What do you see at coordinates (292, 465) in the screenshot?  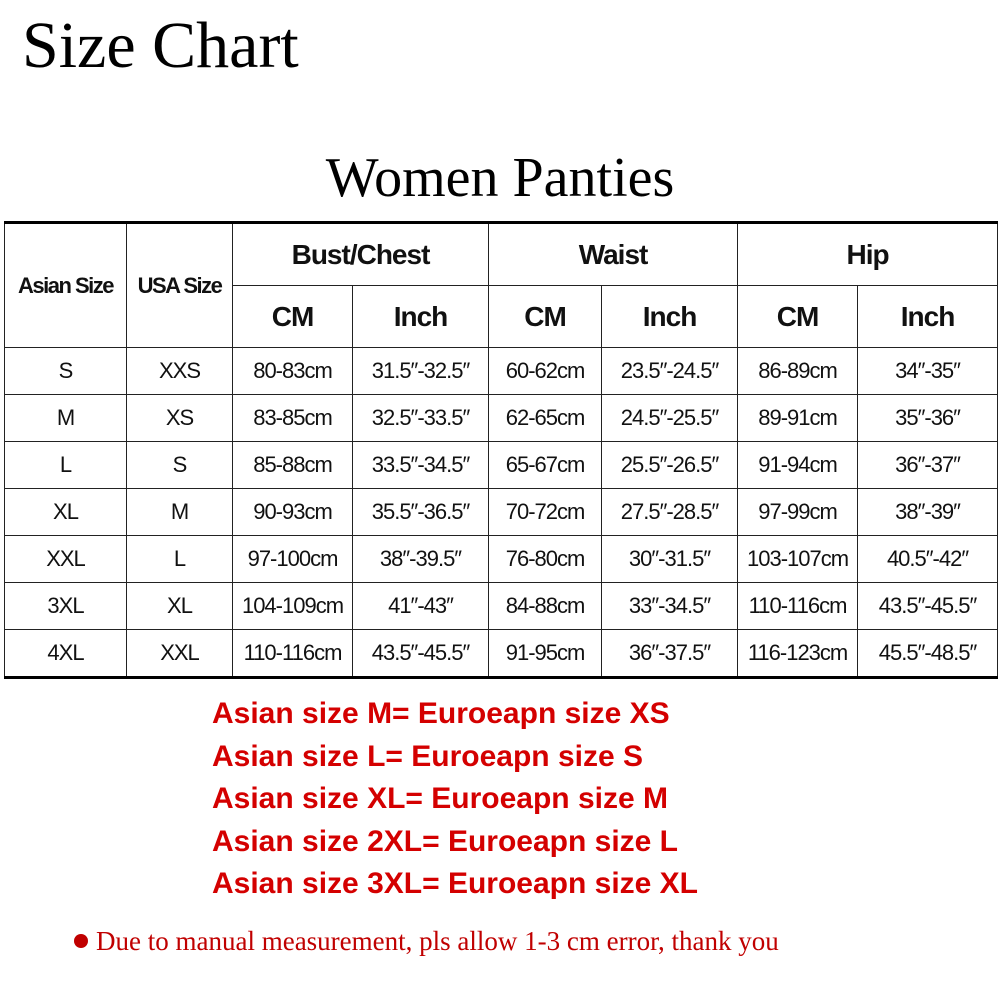 I see `cell-bust-cm: 85-88cm` at bounding box center [292, 465].